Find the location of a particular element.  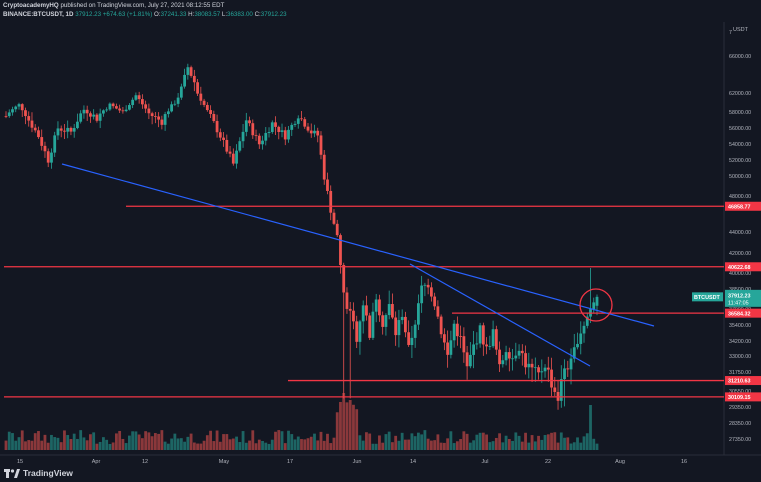

symbol-tag-bg is located at coordinates (707, 297).